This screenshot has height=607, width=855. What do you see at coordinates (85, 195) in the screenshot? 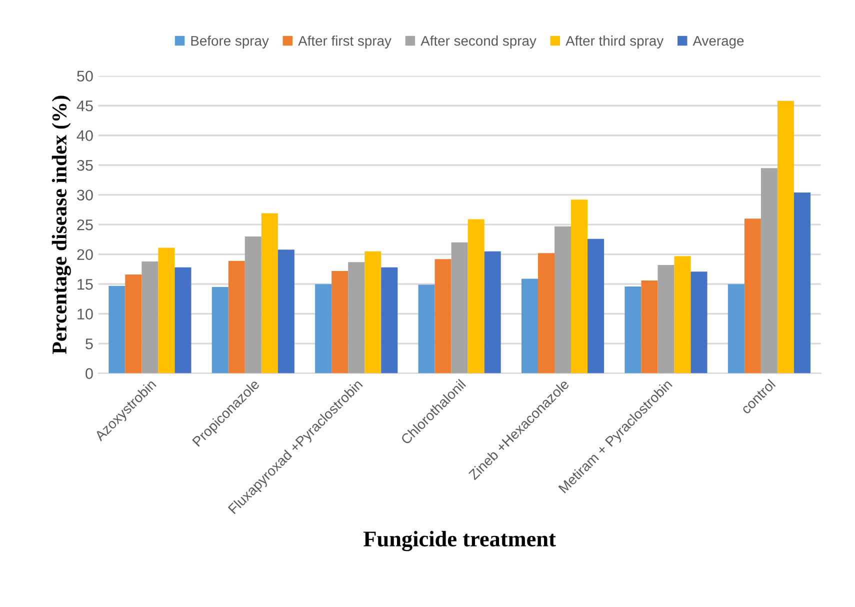
I see `y-tick-label: 30` at bounding box center [85, 195].